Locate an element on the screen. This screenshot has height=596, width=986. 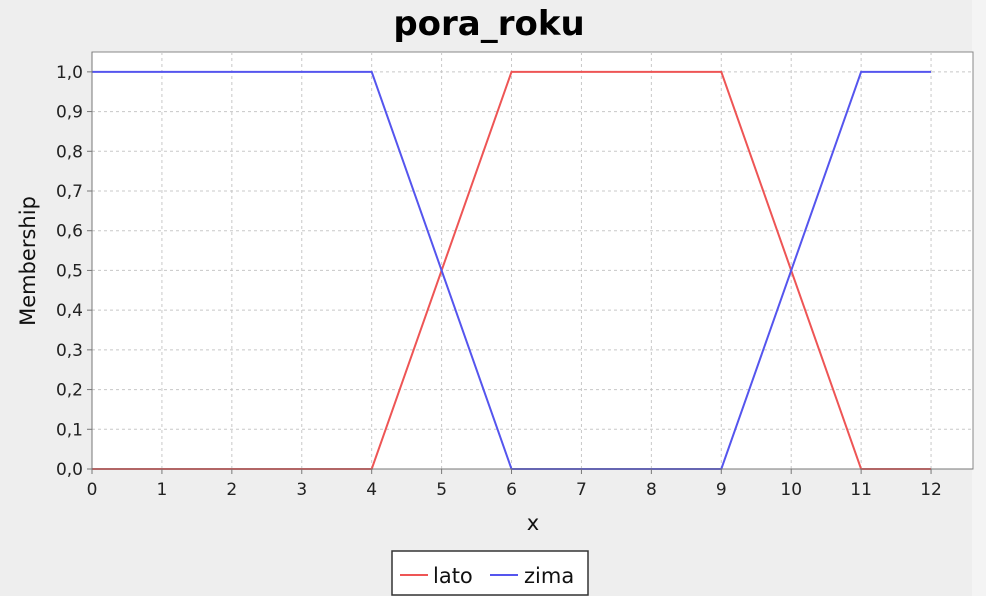
x-tick-label: 10 is located at coordinates (791, 490).